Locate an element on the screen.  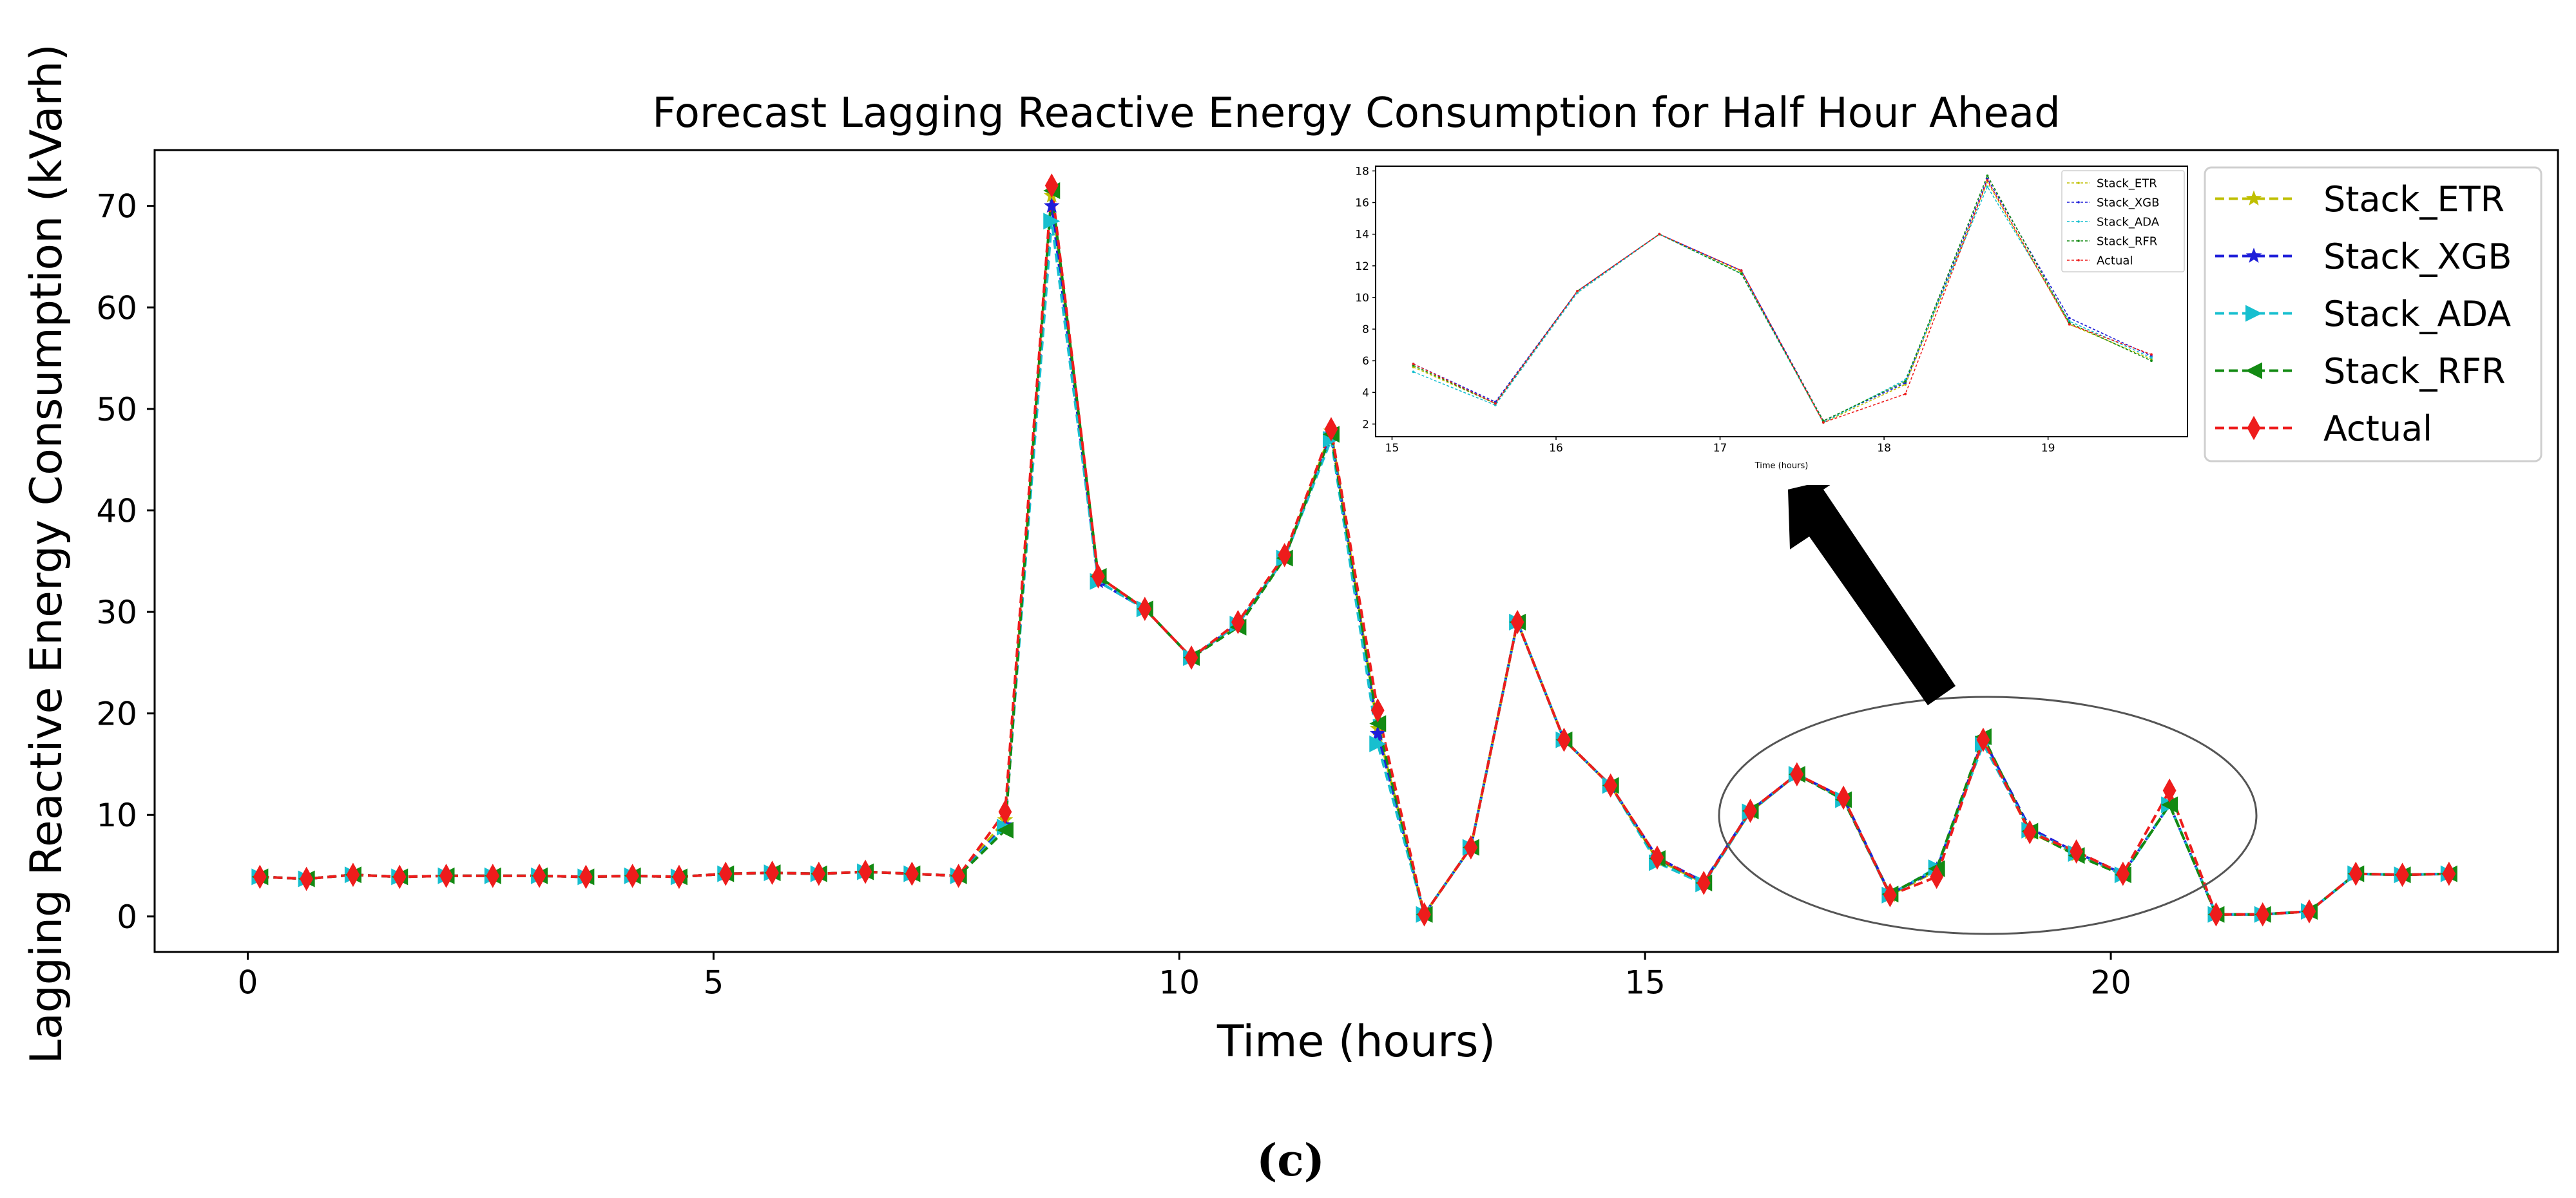
main-point-stack_ada is located at coordinates (1378, 743).